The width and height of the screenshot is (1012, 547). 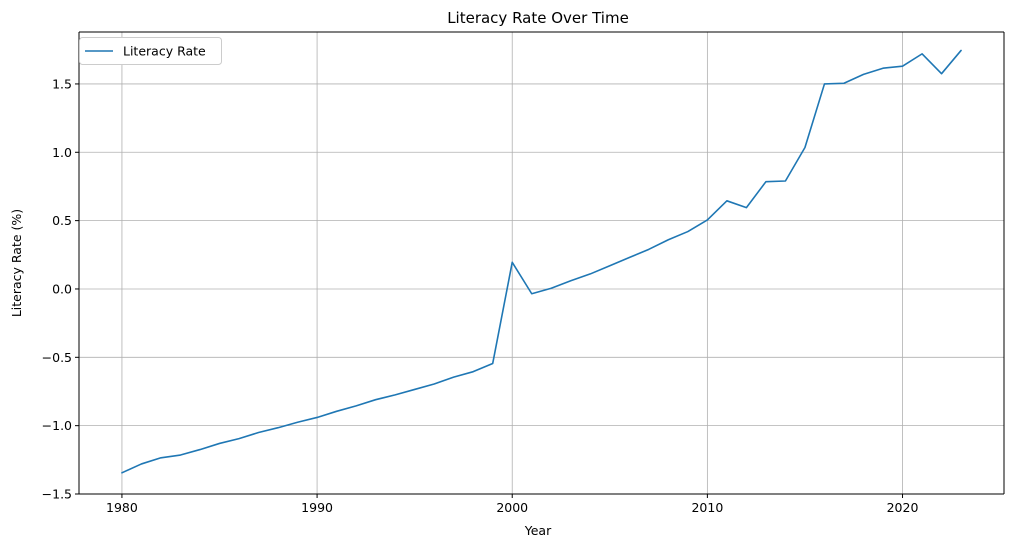 What do you see at coordinates (512, 507) in the screenshot?
I see `x-tick-label: 2000` at bounding box center [512, 507].